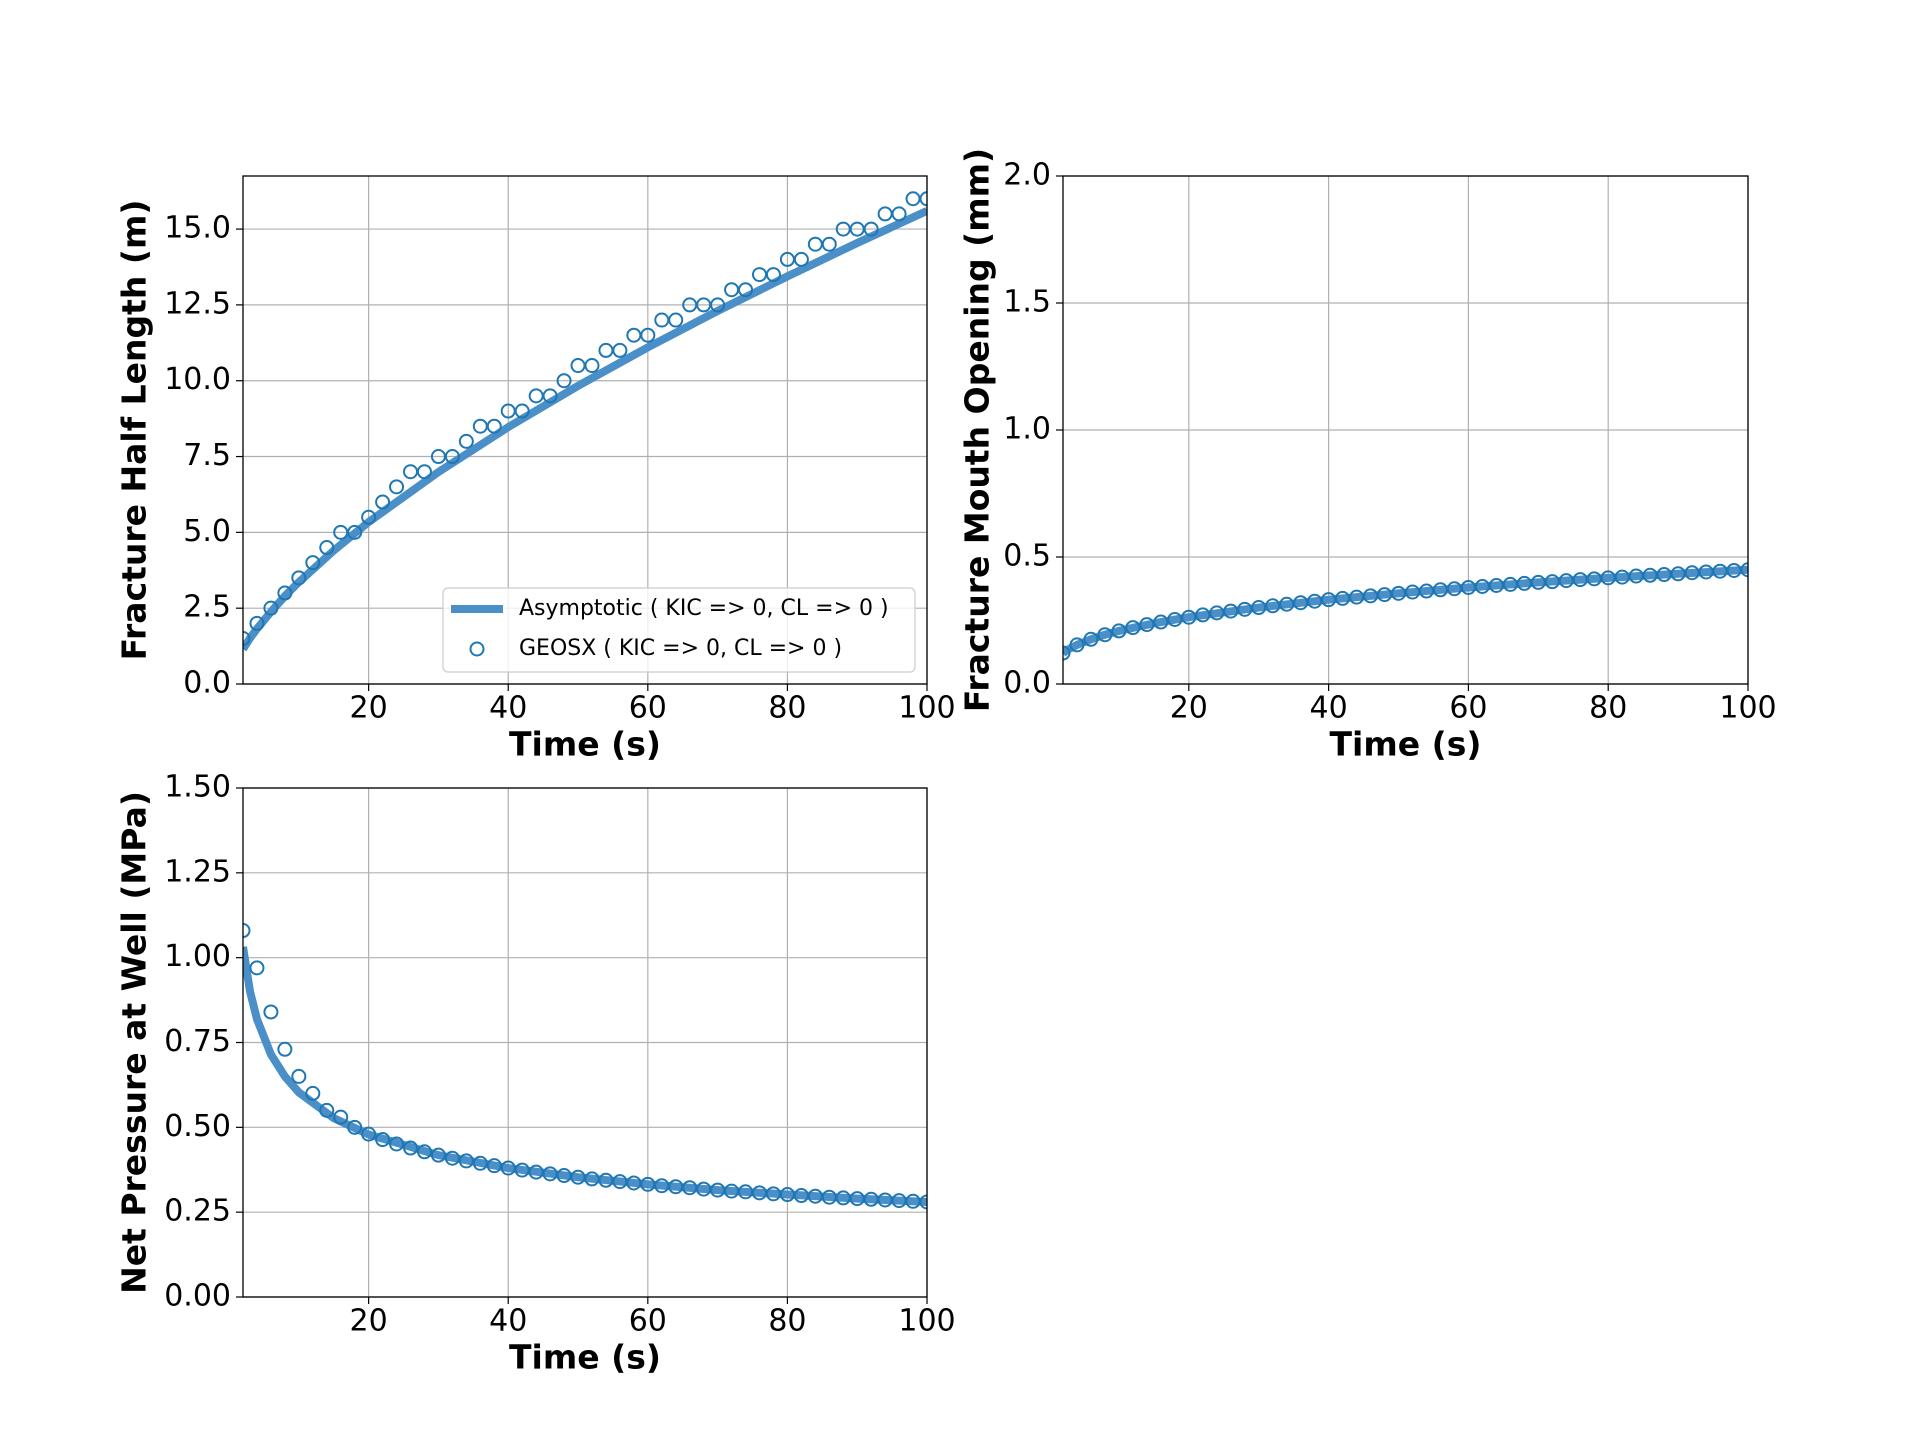 Image resolution: width=1920 pixels, height=1440 pixels. What do you see at coordinates (1027, 302) in the screenshot?
I see `y-tick-label: 1.5` at bounding box center [1027, 302].